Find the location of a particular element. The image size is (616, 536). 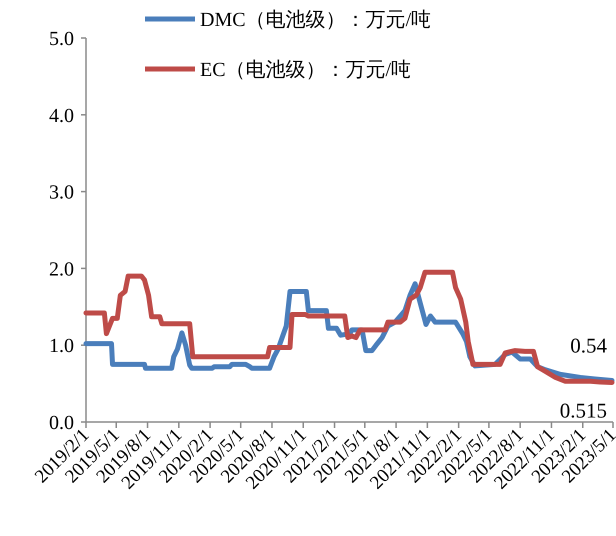

annotation: 0.515 is located at coordinates (583, 410).